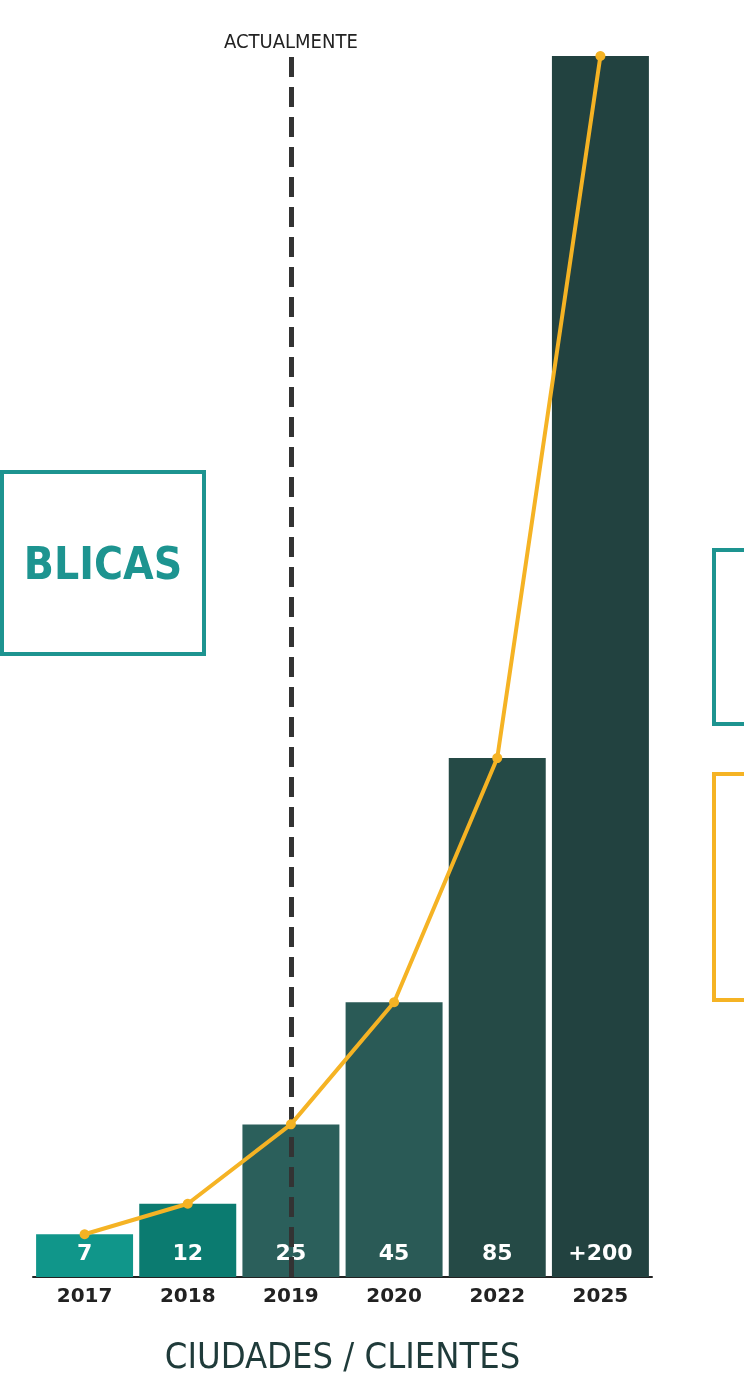 This screenshot has height=1387, width=744. I want to click on x-tick-label: 2020, so click(394, 1295).